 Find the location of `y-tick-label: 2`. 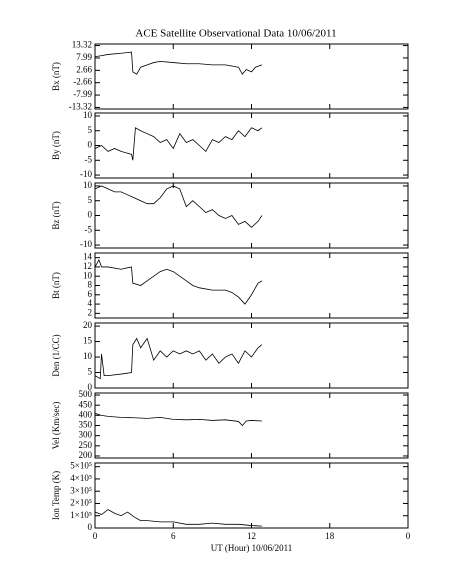

y-tick-label: 2 is located at coordinates (90, 312).